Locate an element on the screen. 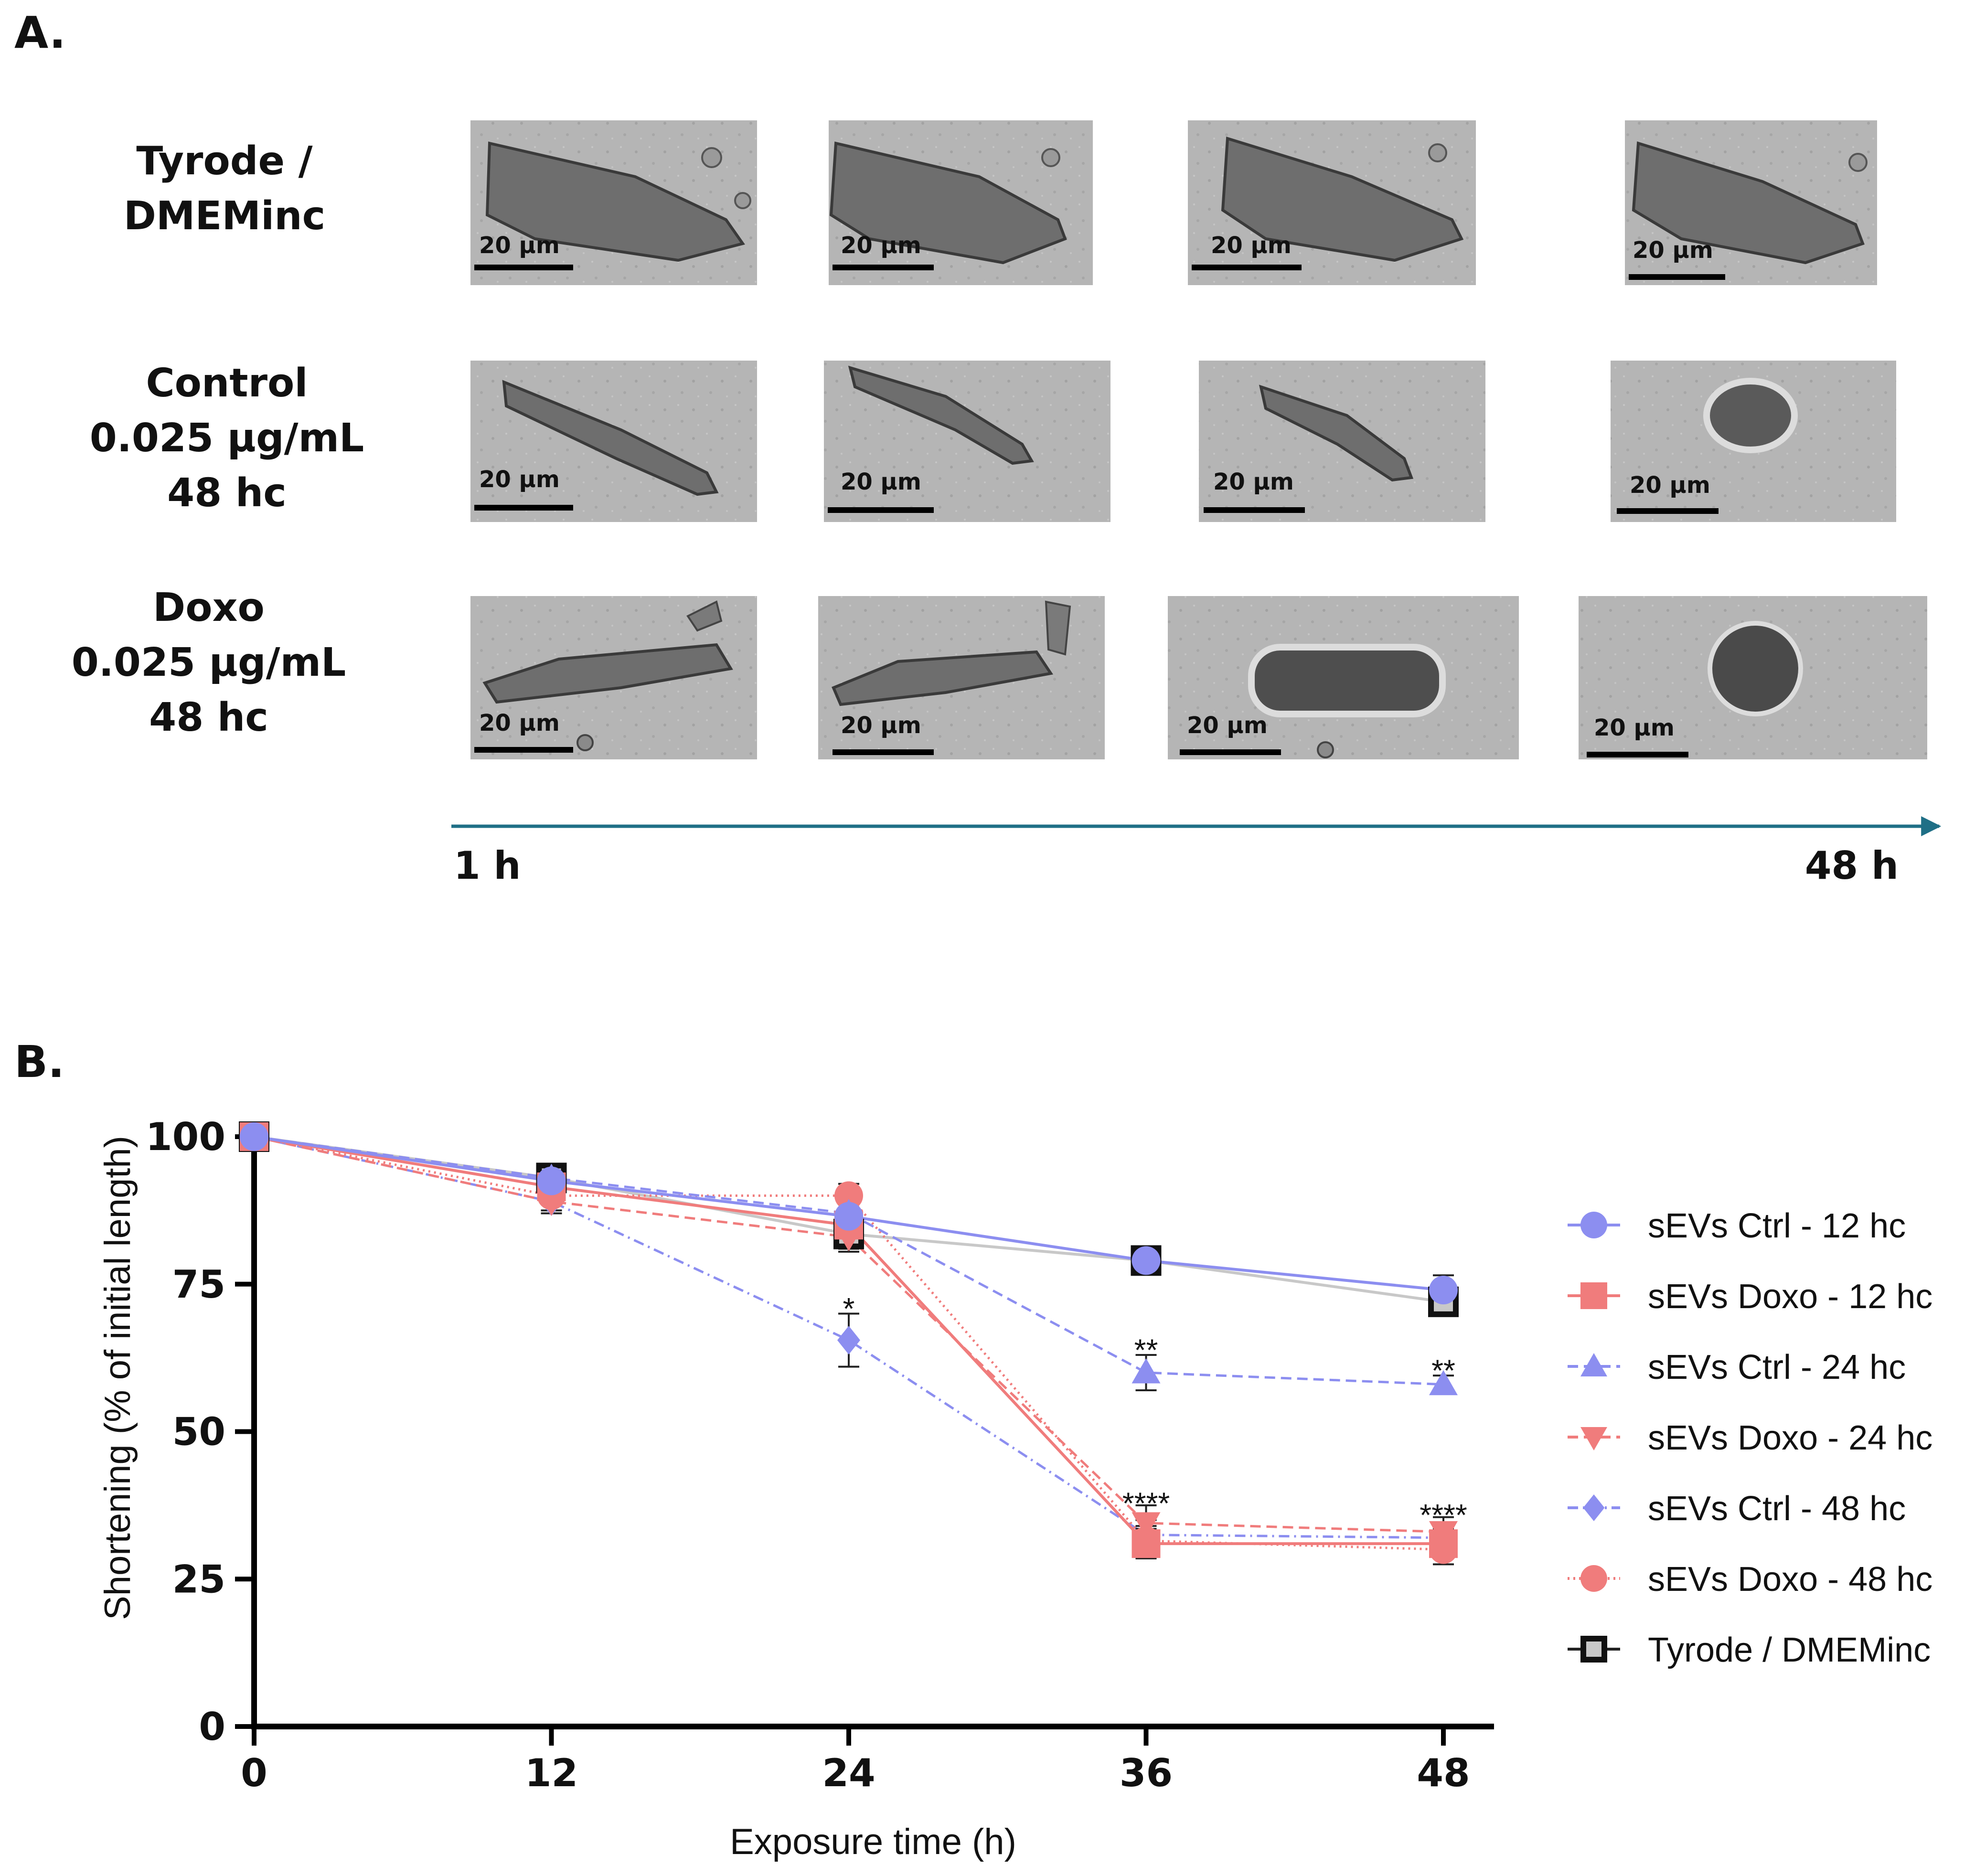 The height and width of the screenshot is (1876, 1975). micrograph-doxo-3: 20 μm is located at coordinates (1343, 678).